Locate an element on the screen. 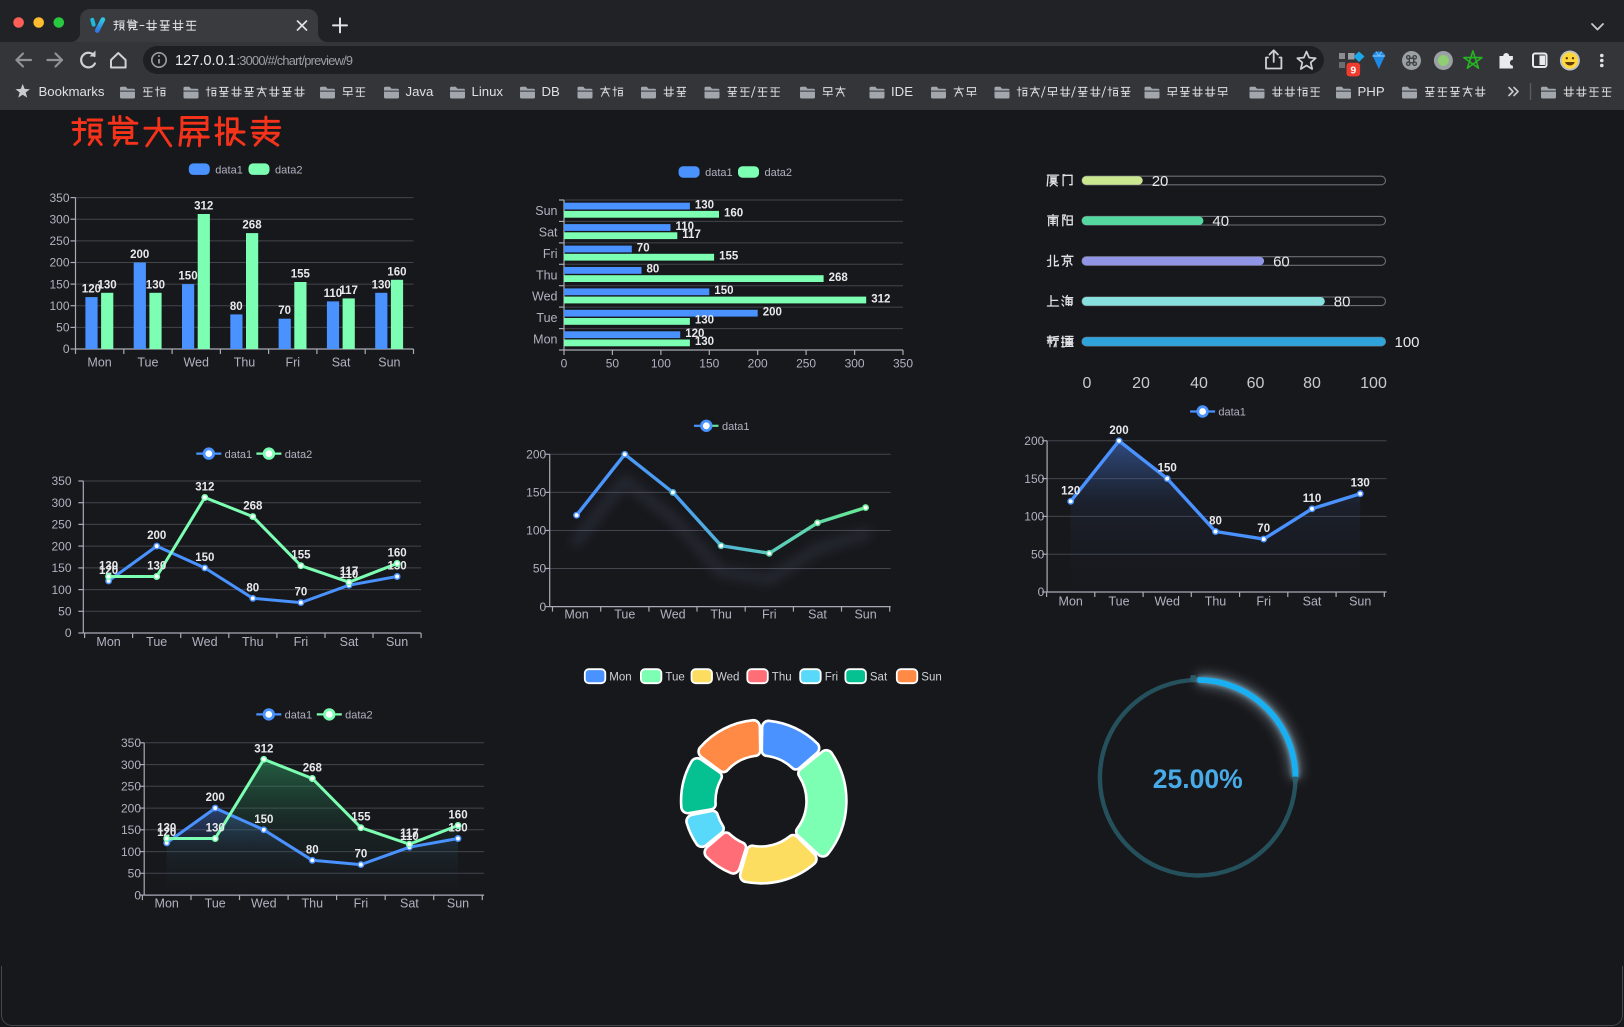 The image size is (1624, 1027). svg-text: DB is located at coordinates (551, 91).